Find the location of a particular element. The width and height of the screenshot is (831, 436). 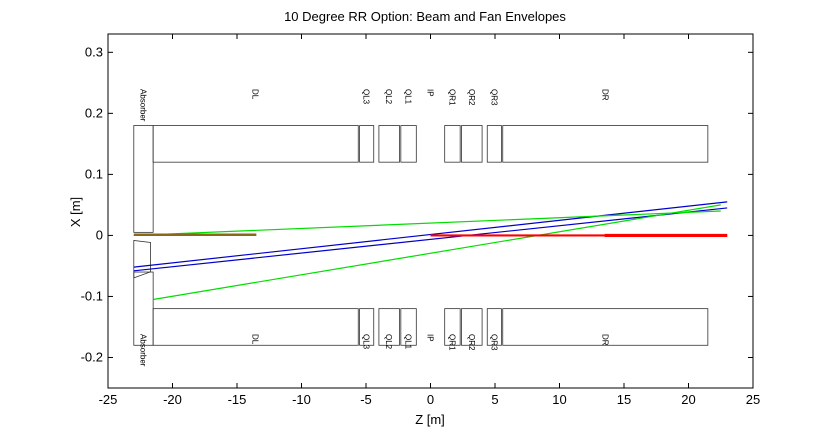

x-tick-label: 0 is located at coordinates (430, 399).